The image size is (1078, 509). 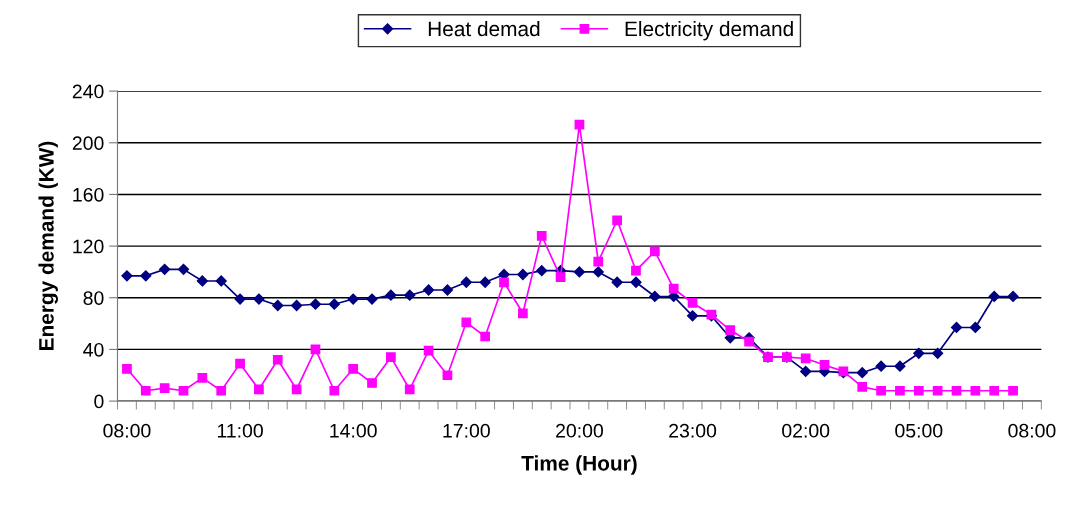 What do you see at coordinates (353, 430) in the screenshot?
I see `x-tick-label: 14:00` at bounding box center [353, 430].